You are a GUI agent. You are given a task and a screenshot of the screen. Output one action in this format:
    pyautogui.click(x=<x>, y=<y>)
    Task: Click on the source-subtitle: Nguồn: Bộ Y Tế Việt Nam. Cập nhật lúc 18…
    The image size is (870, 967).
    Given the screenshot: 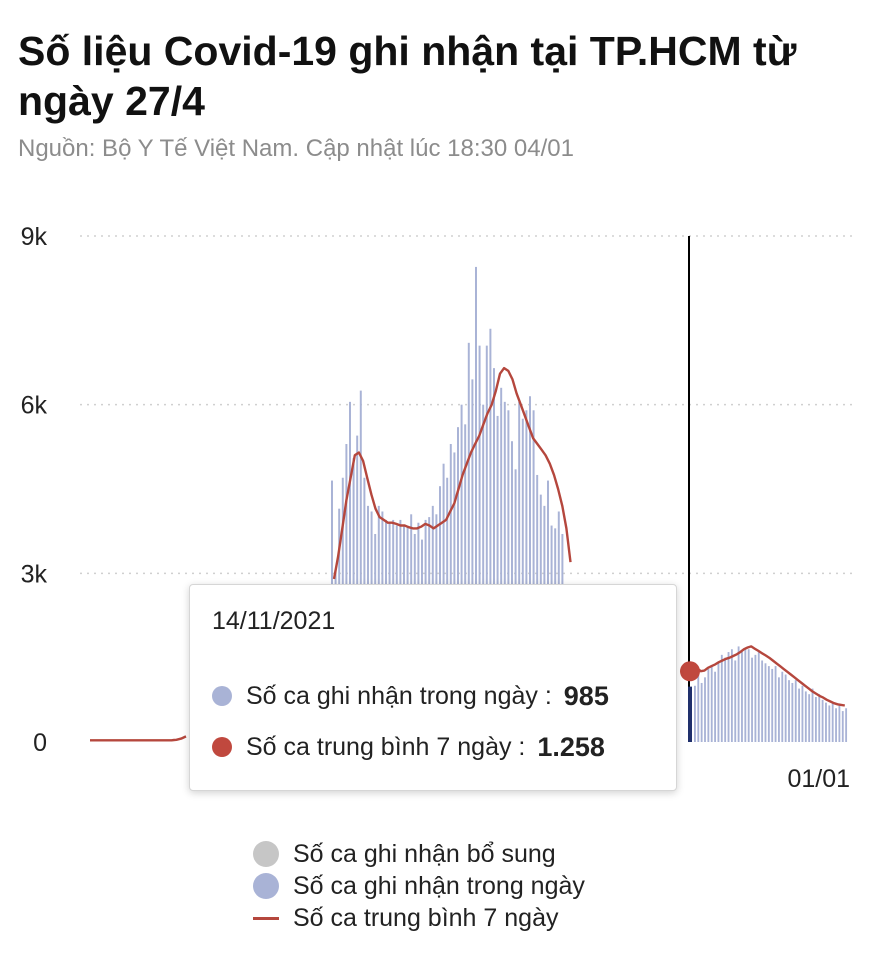 What is the action you would take?
    pyautogui.click(x=296, y=148)
    